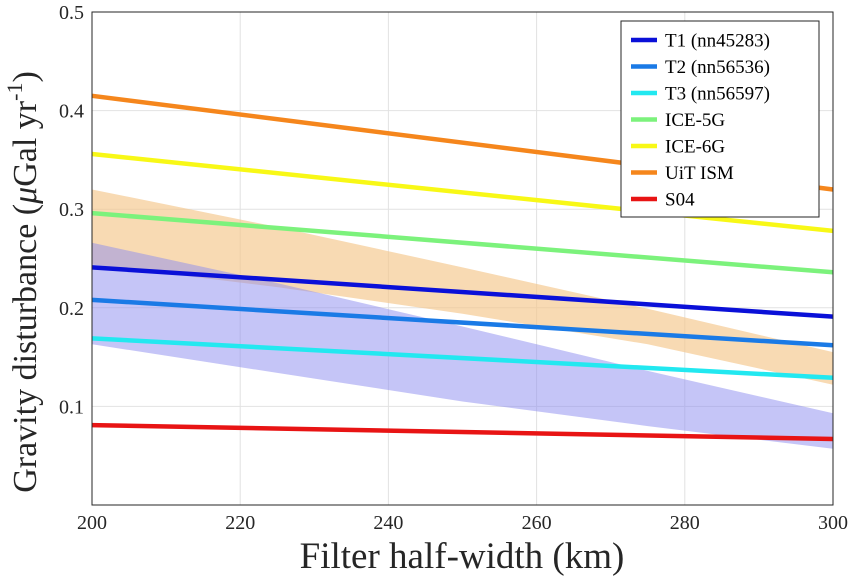 Image resolution: width=850 pixels, height=582 pixels. Describe the element at coordinates (699, 173) in the screenshot. I see `legend-label: UiT ISM` at that location.